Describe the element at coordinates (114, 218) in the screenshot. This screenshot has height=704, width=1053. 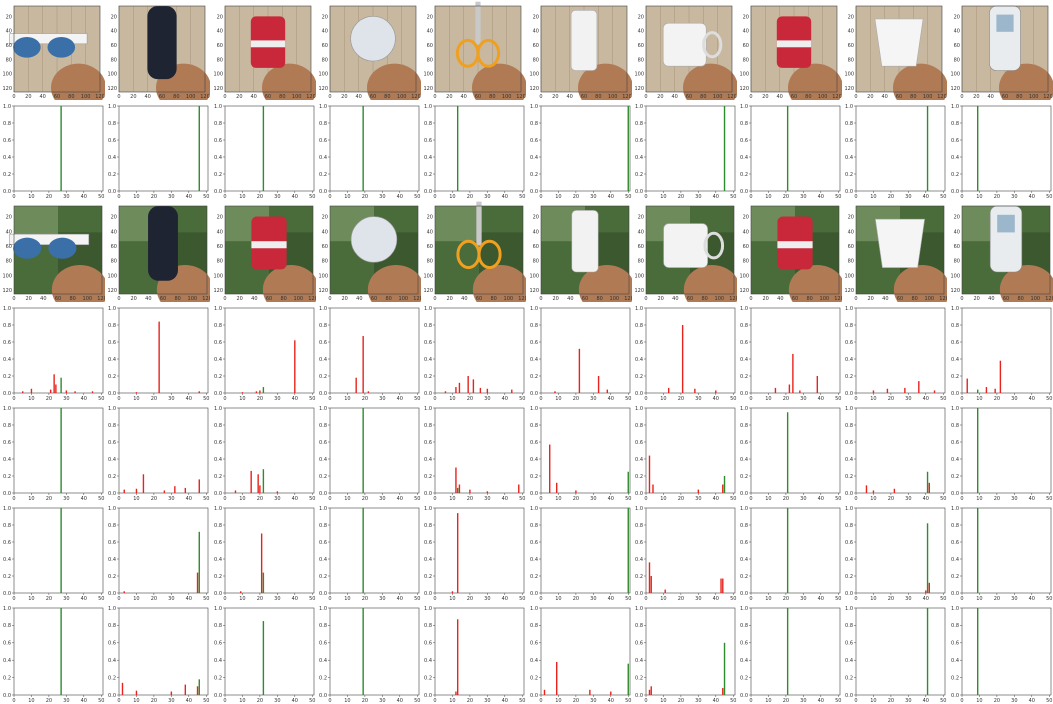
I see `ytick-label: 20` at that location.